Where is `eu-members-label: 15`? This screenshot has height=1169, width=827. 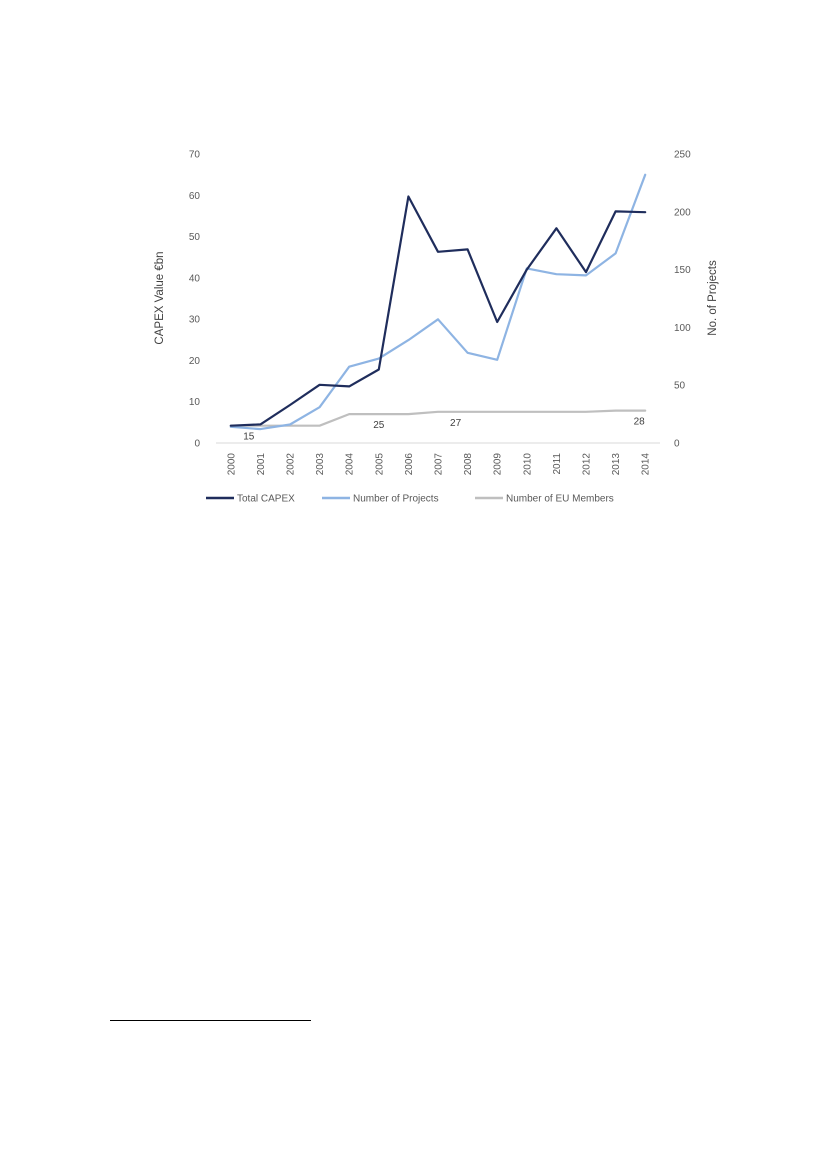 eu-members-label: 15 is located at coordinates (249, 437).